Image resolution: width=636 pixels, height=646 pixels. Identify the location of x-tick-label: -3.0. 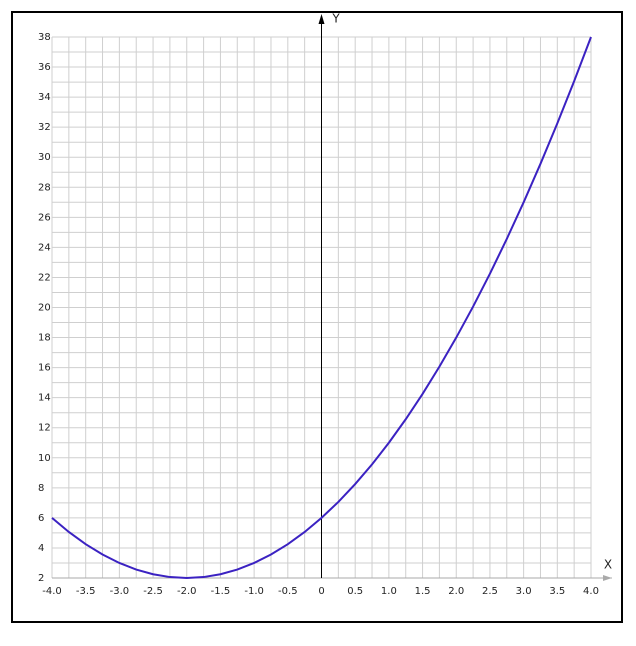
(120, 591).